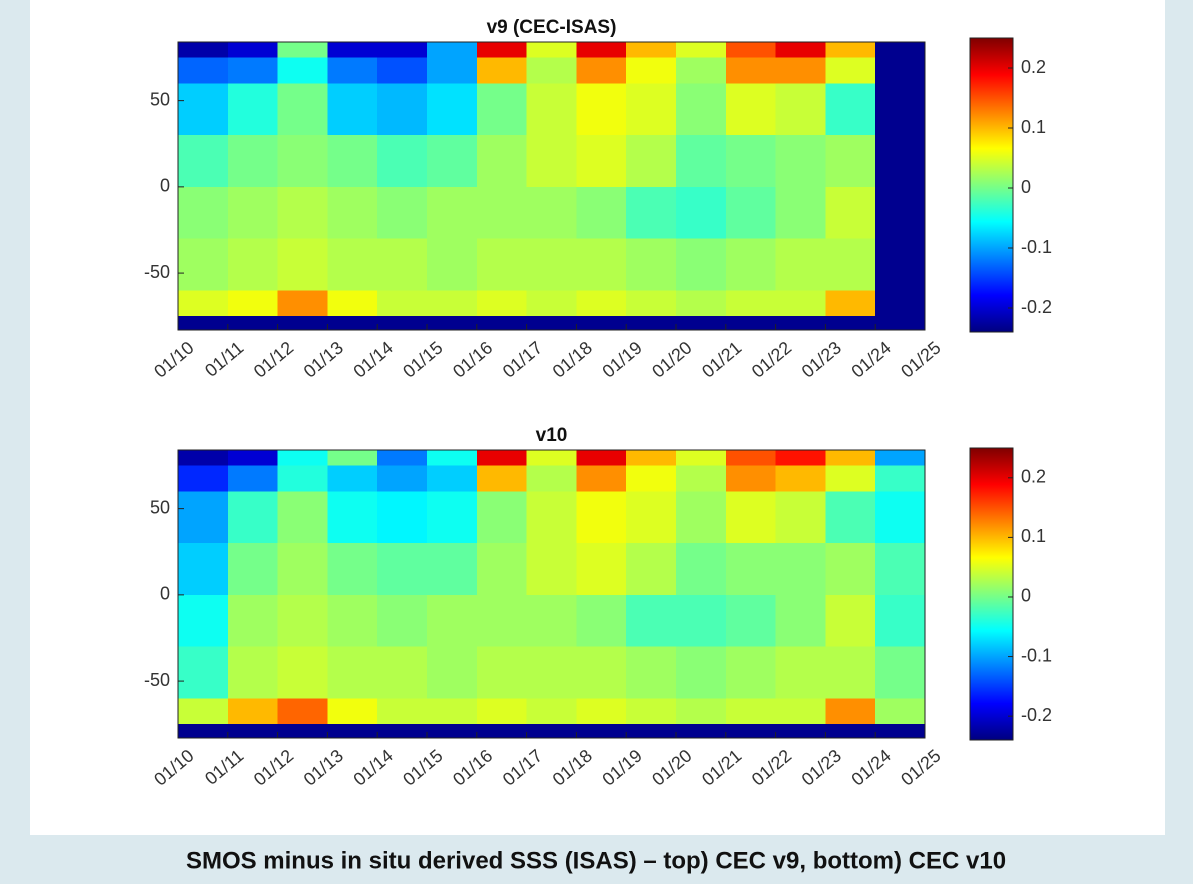 The height and width of the screenshot is (884, 1193). What do you see at coordinates (165, 186) in the screenshot?
I see `y-tick-label: 0` at bounding box center [165, 186].